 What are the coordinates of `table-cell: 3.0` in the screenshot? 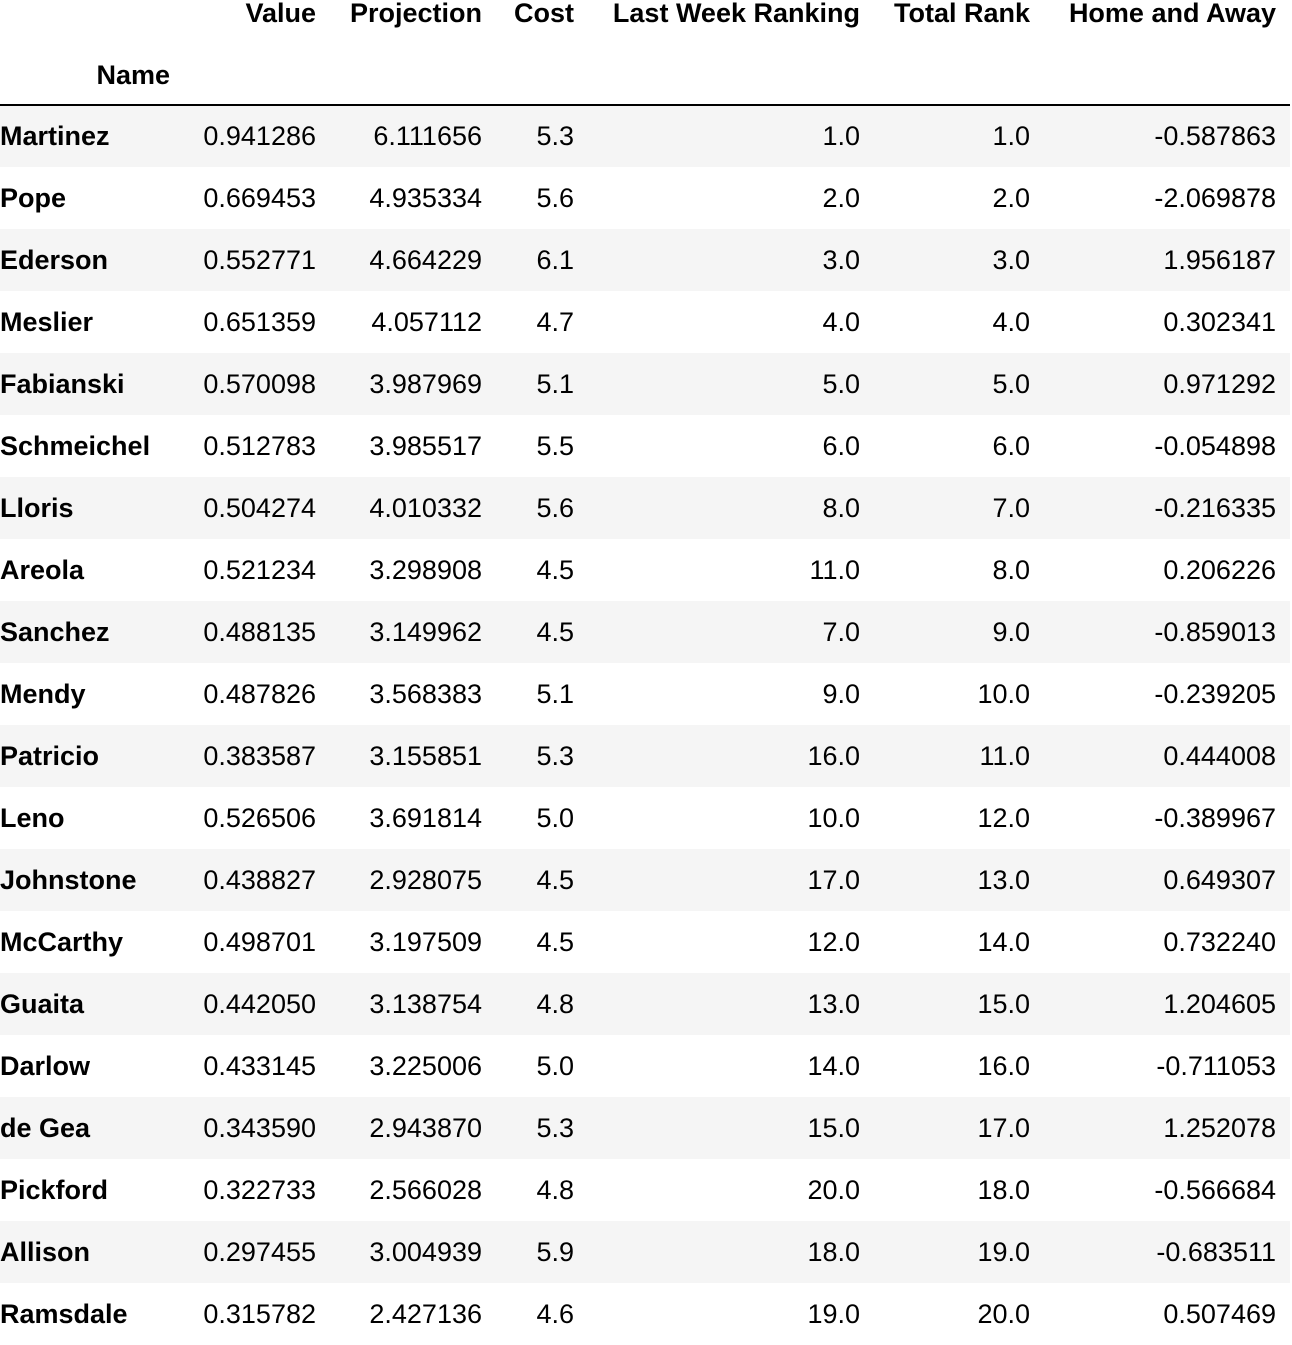 It's located at (841, 259).